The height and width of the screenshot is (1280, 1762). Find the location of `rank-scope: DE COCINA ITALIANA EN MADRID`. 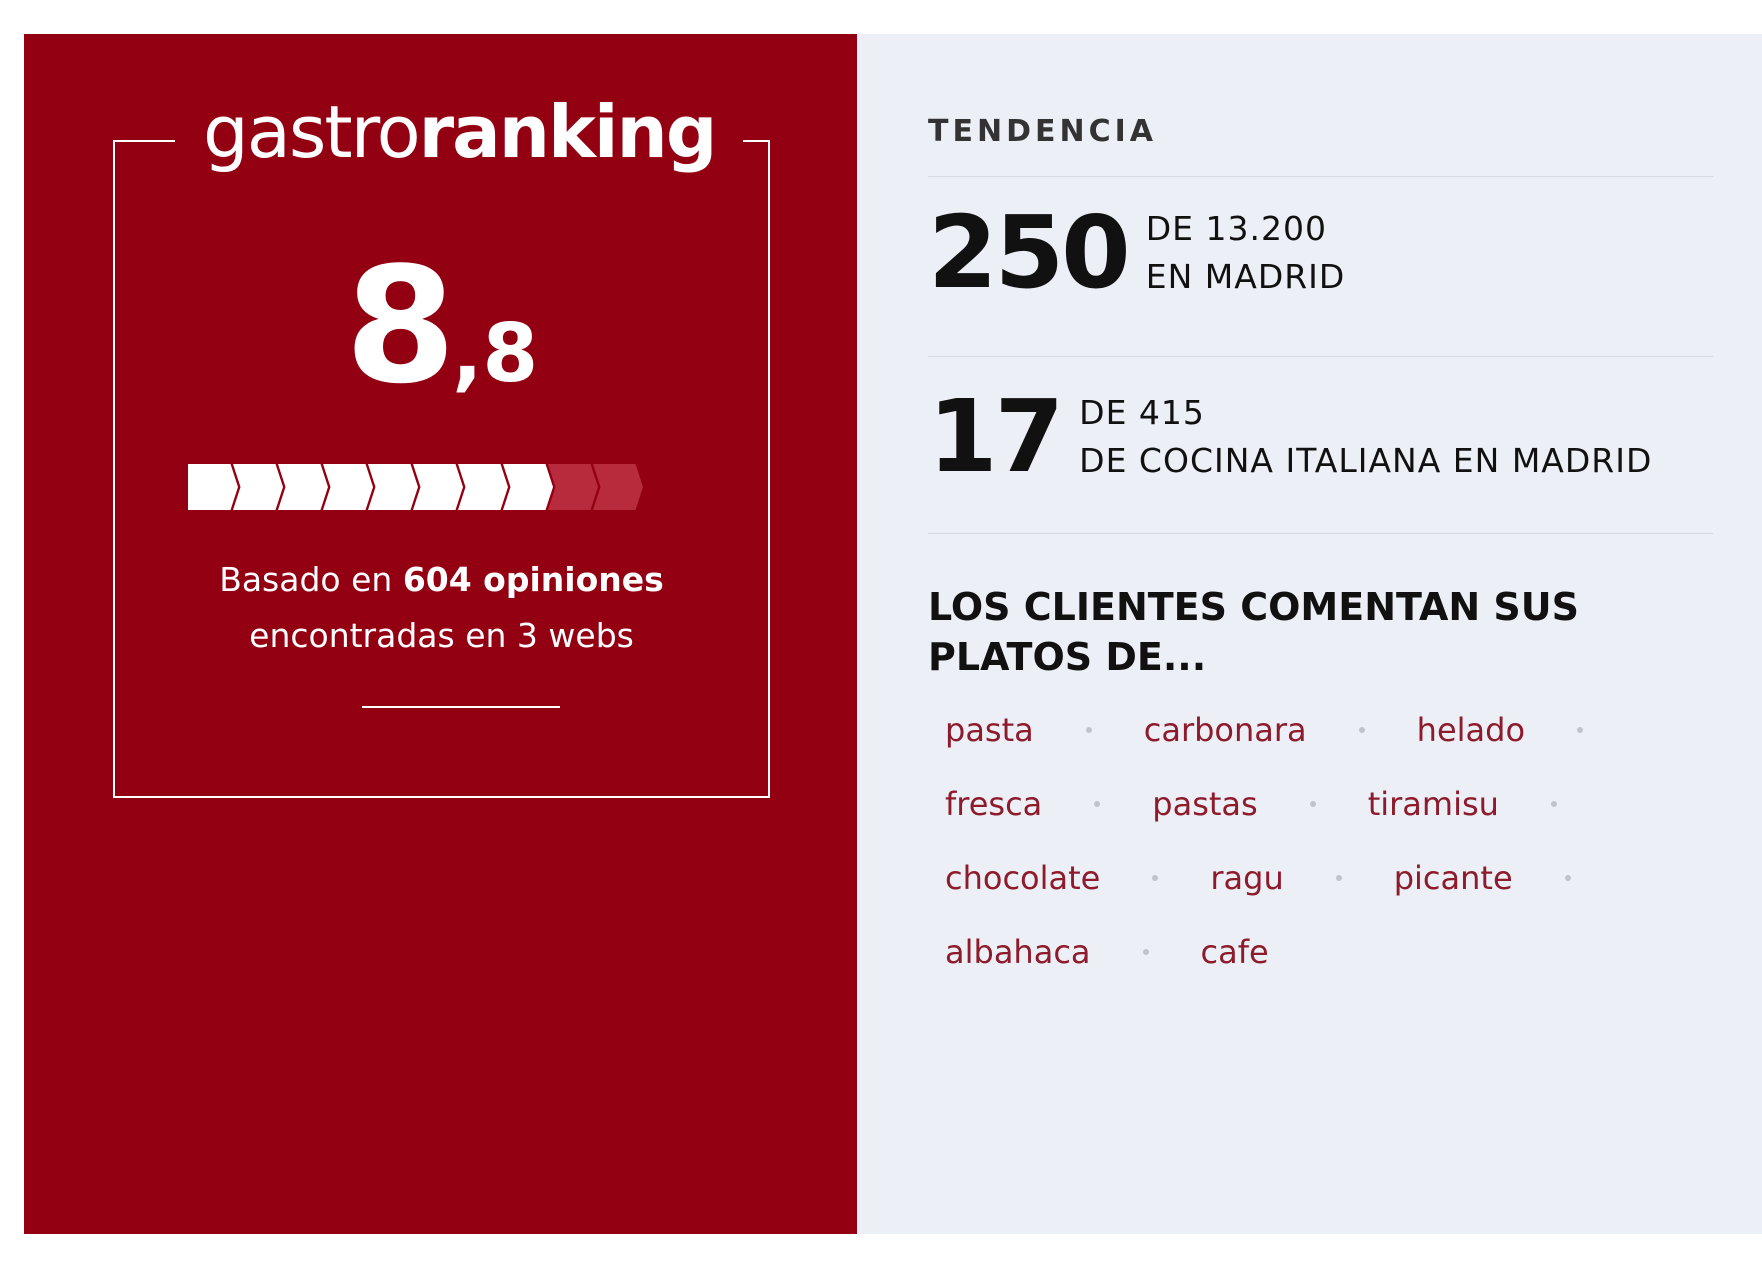

rank-scope: DE COCINA ITALIANA EN MADRID is located at coordinates (1366, 460).